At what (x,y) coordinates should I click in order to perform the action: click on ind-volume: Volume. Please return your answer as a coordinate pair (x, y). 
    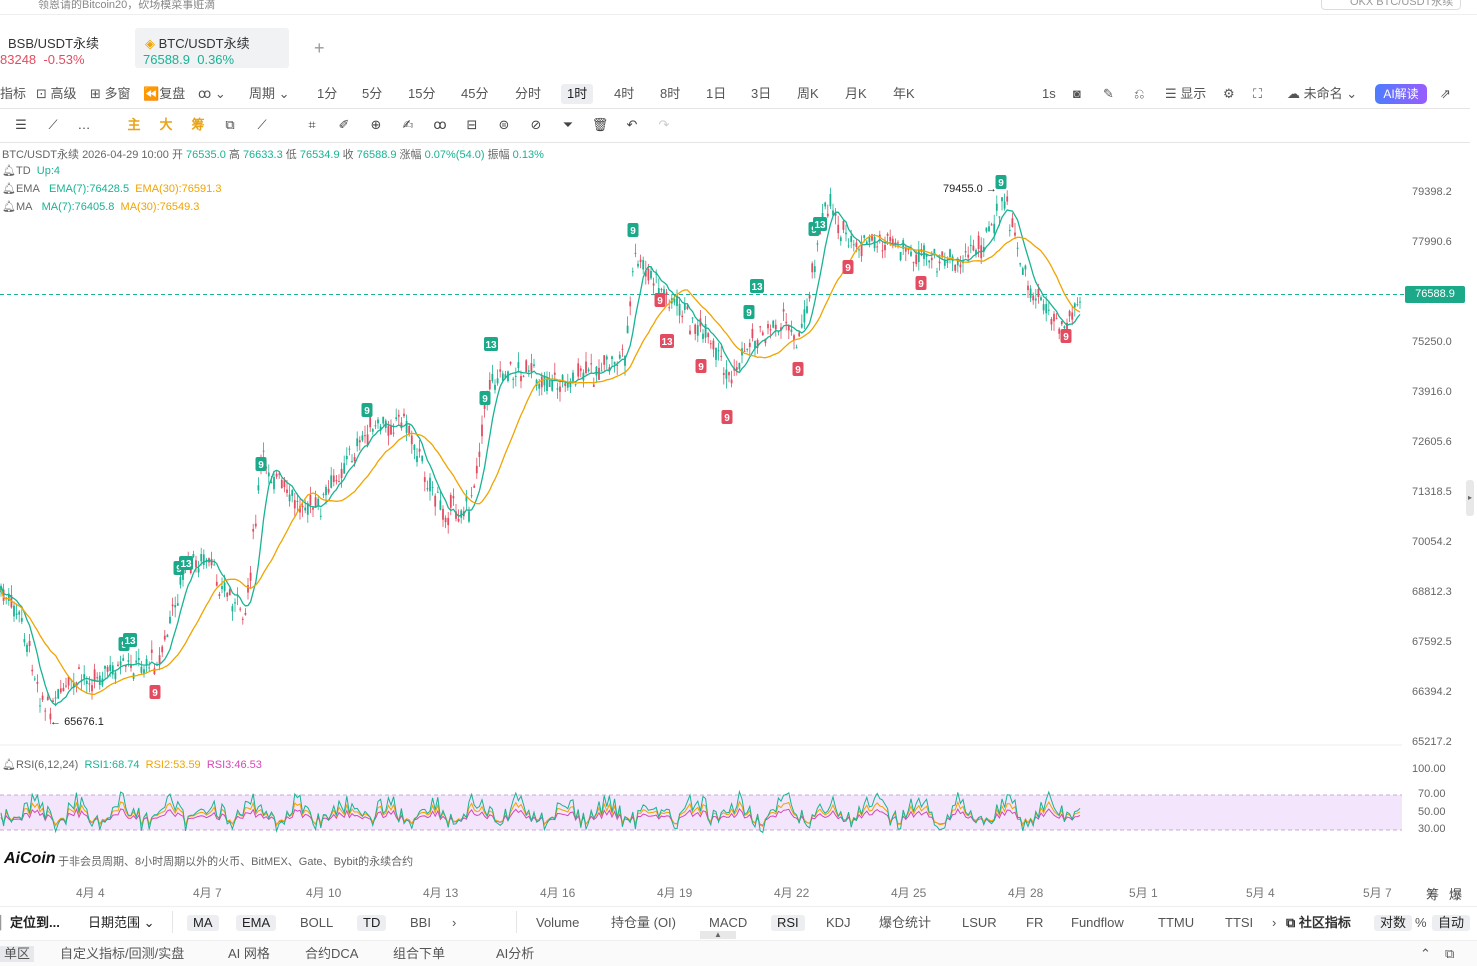
    Looking at the image, I should click on (558, 922).